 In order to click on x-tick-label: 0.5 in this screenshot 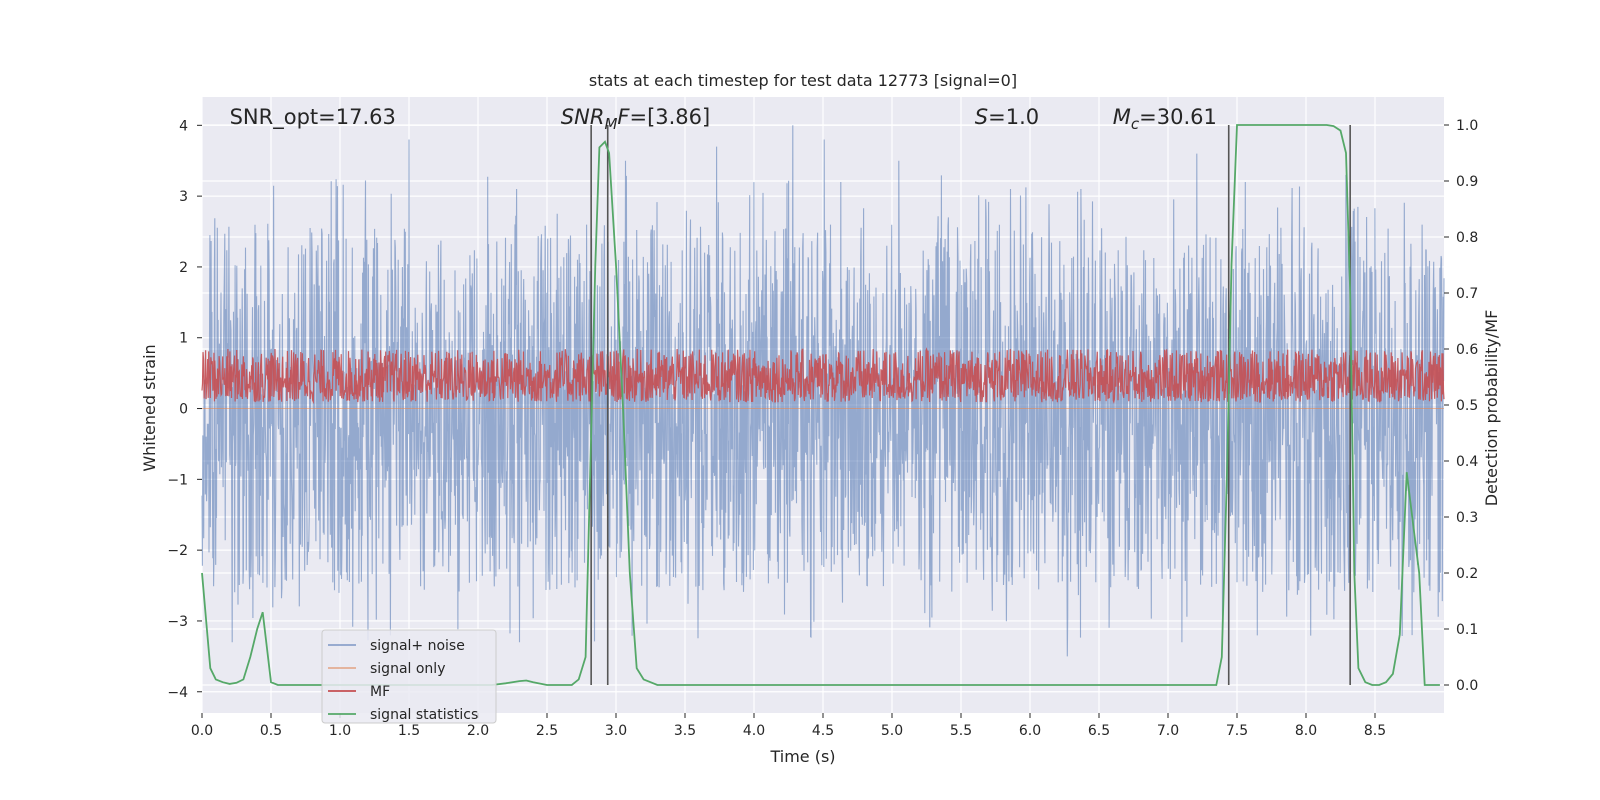, I will do `click(271, 731)`.